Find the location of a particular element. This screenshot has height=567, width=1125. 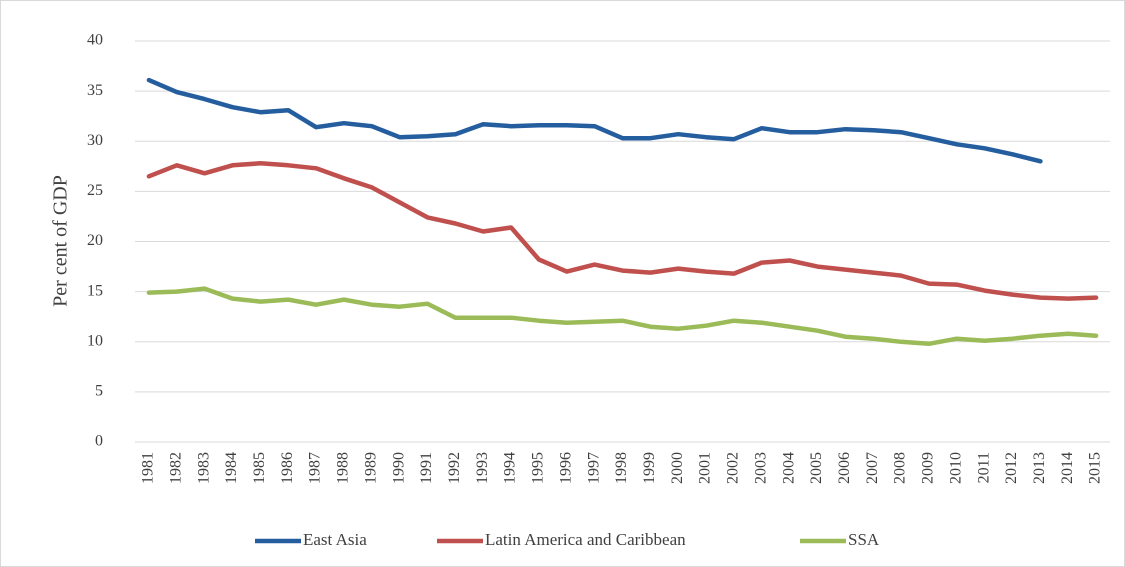

legend-label: East Asia is located at coordinates (335, 539).